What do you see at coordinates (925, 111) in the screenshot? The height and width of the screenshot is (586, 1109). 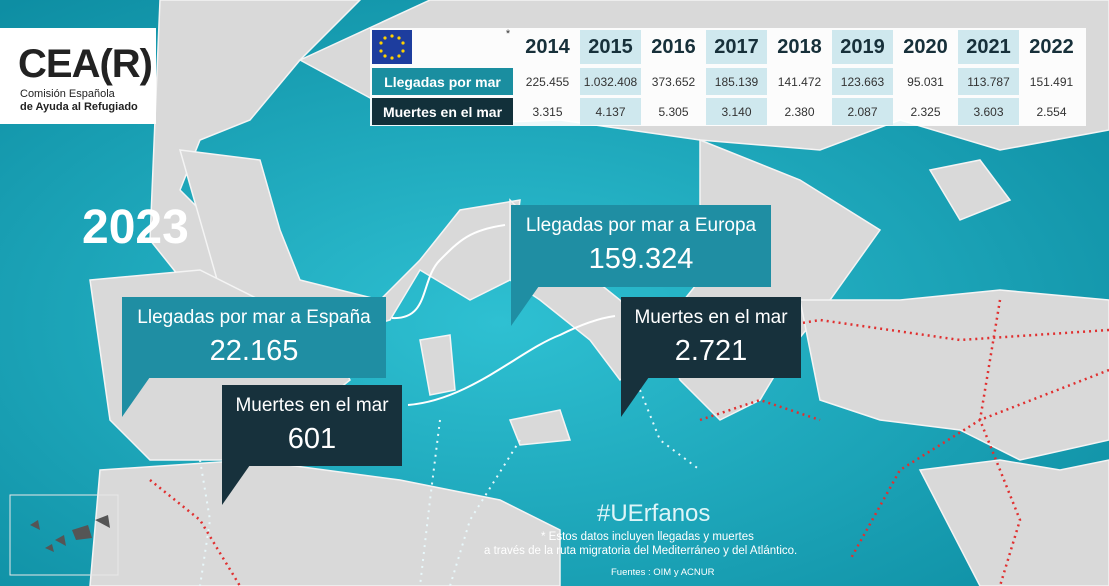 I see `table-cell: 2.325` at bounding box center [925, 111].